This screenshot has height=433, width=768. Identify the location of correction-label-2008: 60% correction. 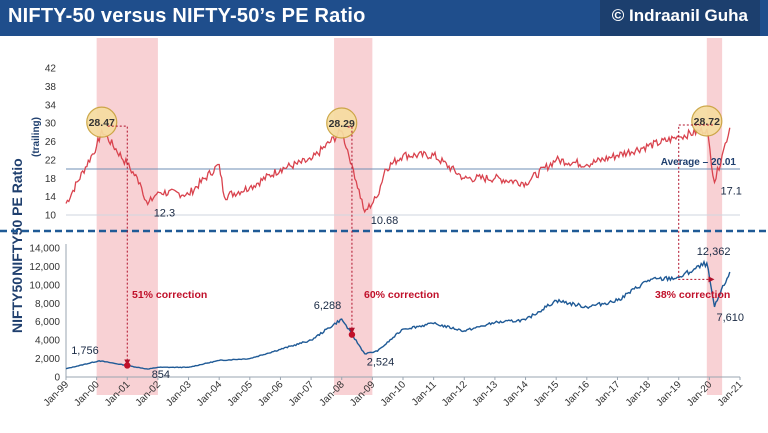
(401, 295).